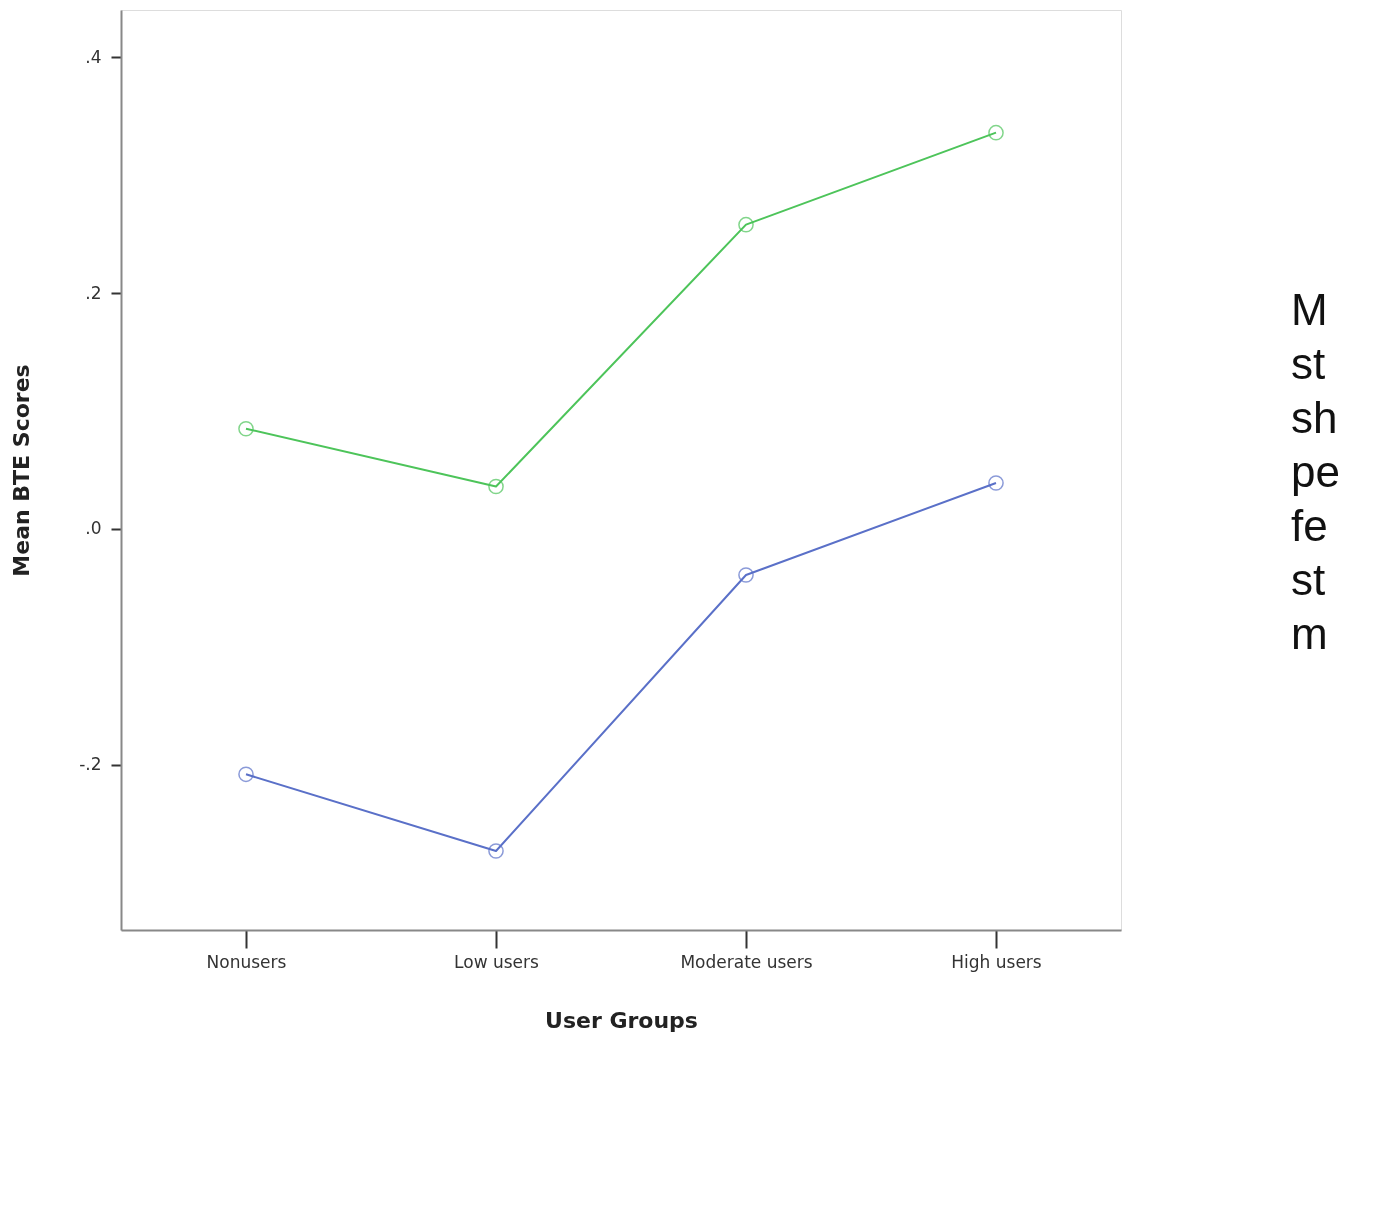 Image resolution: width=1382 pixels, height=1227 pixels. What do you see at coordinates (22, 470) in the screenshot?
I see `y-axis-title: Mean BTE Scores` at bounding box center [22, 470].